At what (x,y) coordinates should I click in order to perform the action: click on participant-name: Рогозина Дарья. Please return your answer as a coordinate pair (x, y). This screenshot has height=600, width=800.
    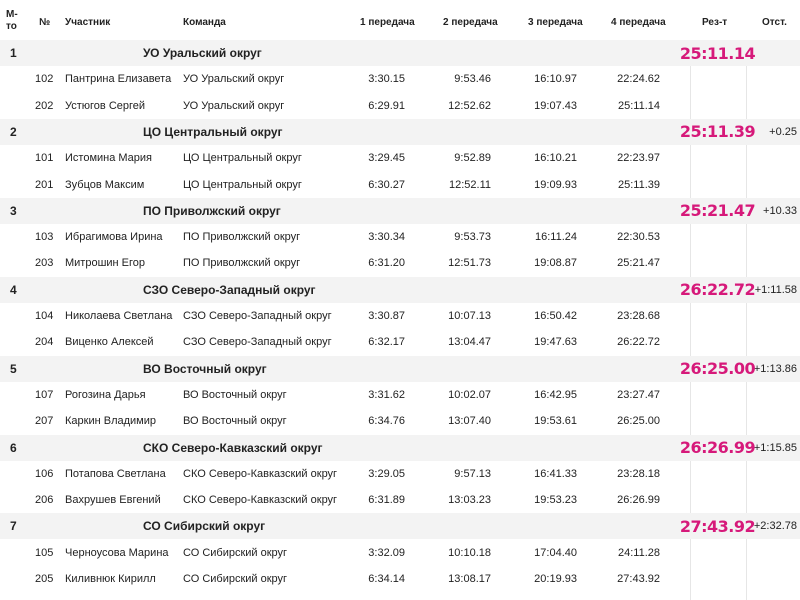
    Looking at the image, I should click on (105, 394).